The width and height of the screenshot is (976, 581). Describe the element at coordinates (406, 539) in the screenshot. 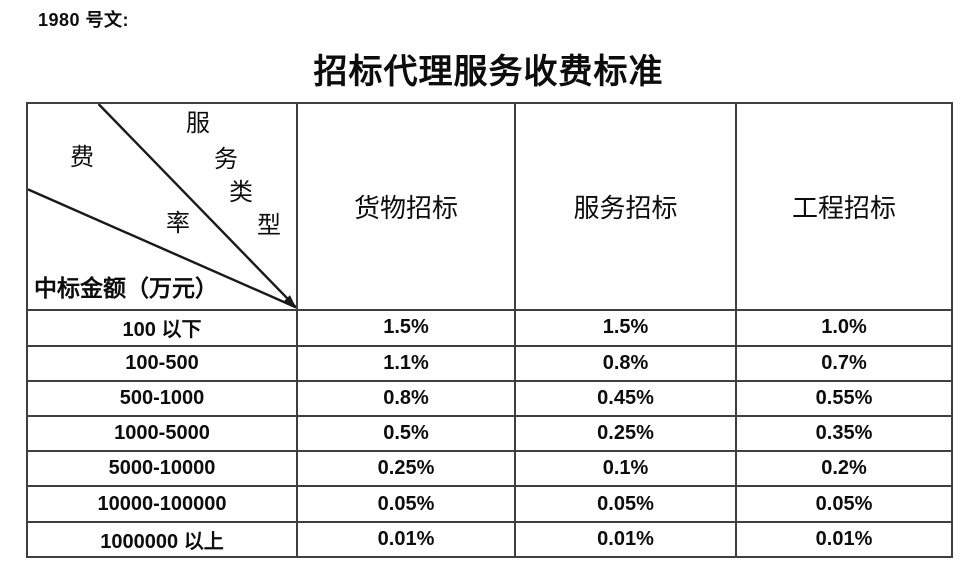

I see `goods-rate-cell: 0.01%` at that location.